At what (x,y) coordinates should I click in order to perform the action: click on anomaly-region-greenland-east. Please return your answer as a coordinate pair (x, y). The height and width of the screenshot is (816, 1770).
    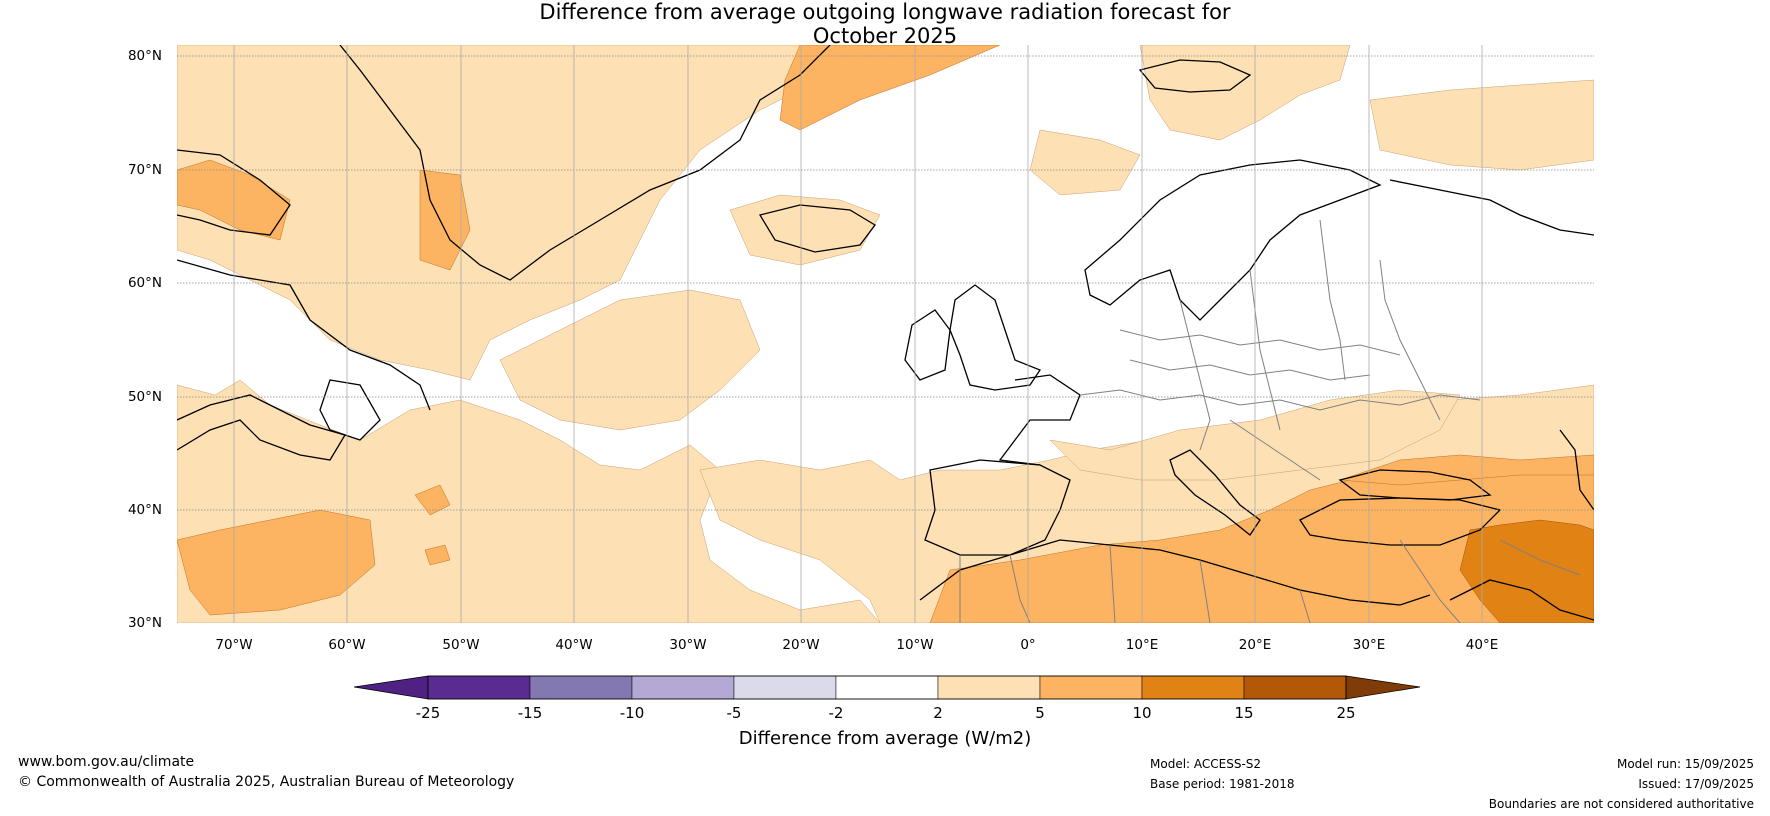
    Looking at the image, I should click on (890, 88).